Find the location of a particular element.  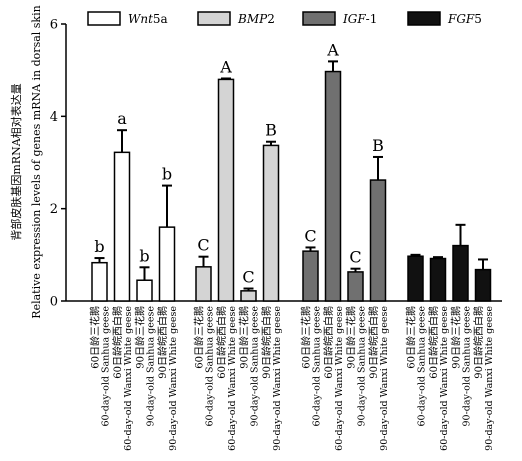

legend: Wnt5a BMP2 IGF-1 FGF5 is located at coordinates (284, 18).